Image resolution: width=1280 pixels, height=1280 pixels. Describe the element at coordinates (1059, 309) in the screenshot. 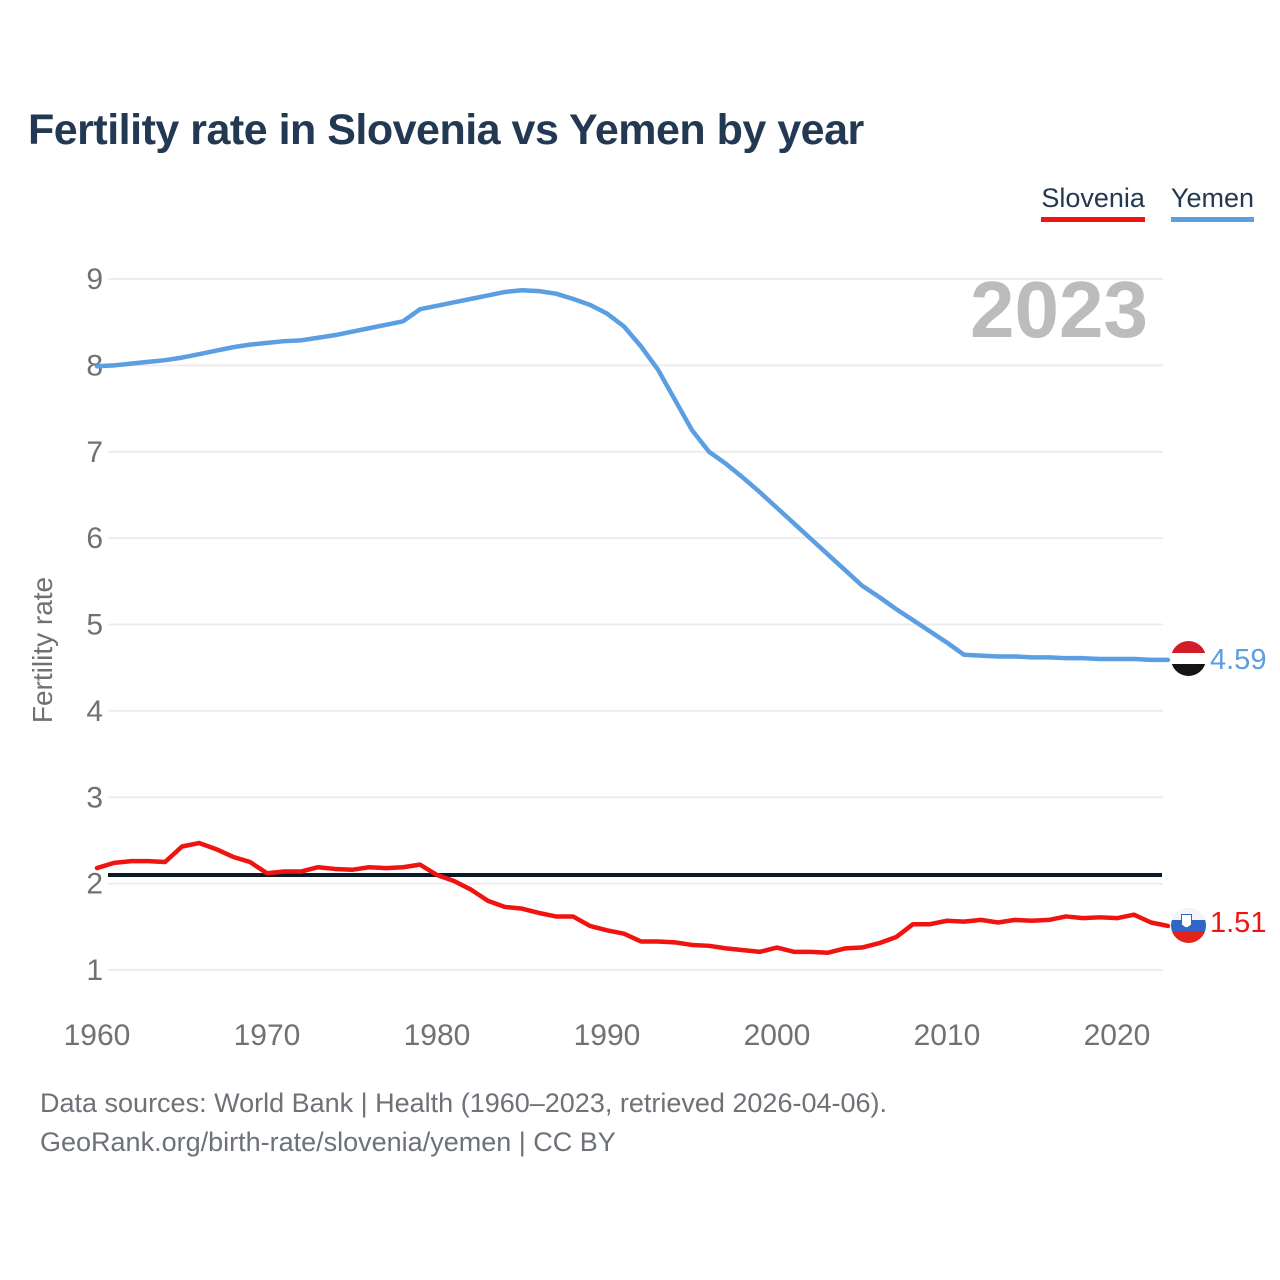

I see `year-watermark: 2023` at that location.